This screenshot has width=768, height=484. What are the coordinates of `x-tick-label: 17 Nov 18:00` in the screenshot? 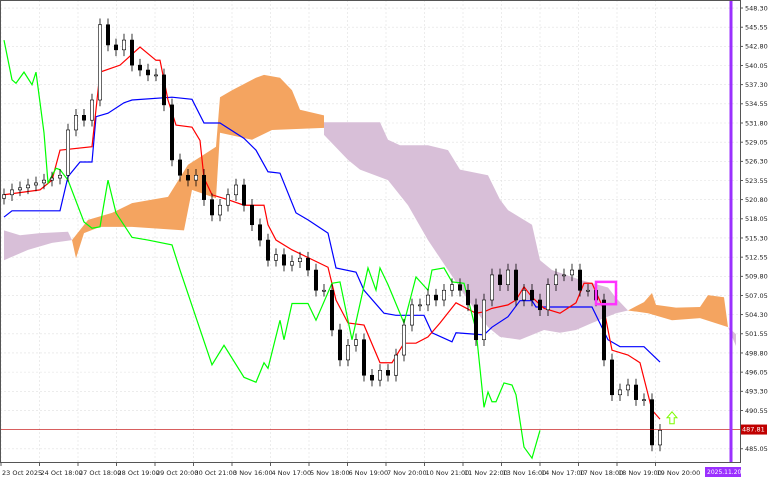 It's located at (602, 473).